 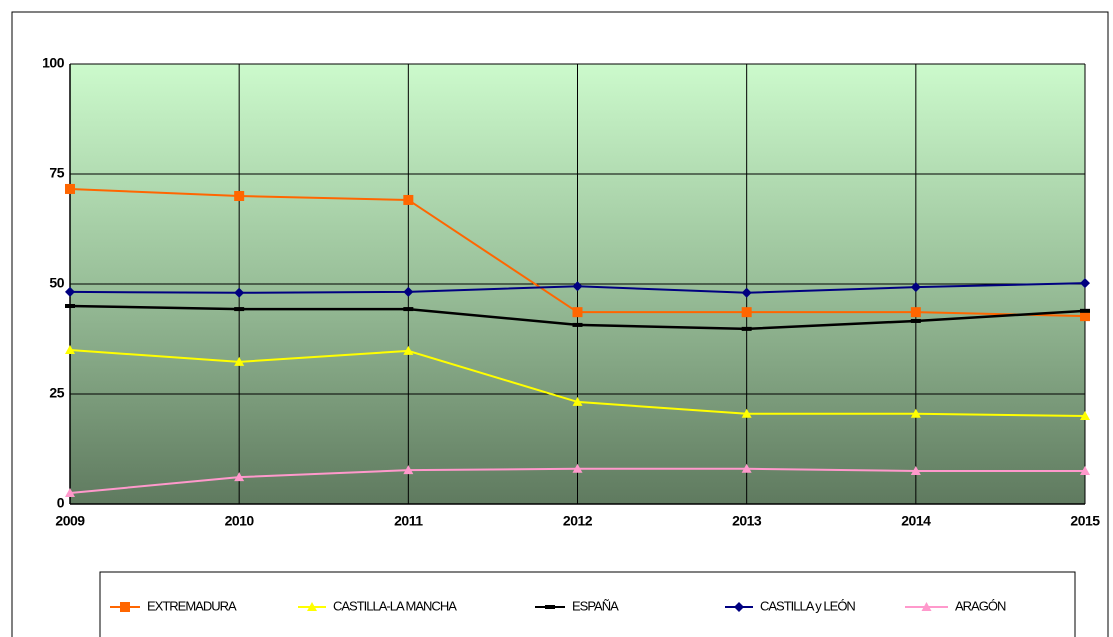 I want to click on y-tick-label: 0, so click(x=61, y=503).